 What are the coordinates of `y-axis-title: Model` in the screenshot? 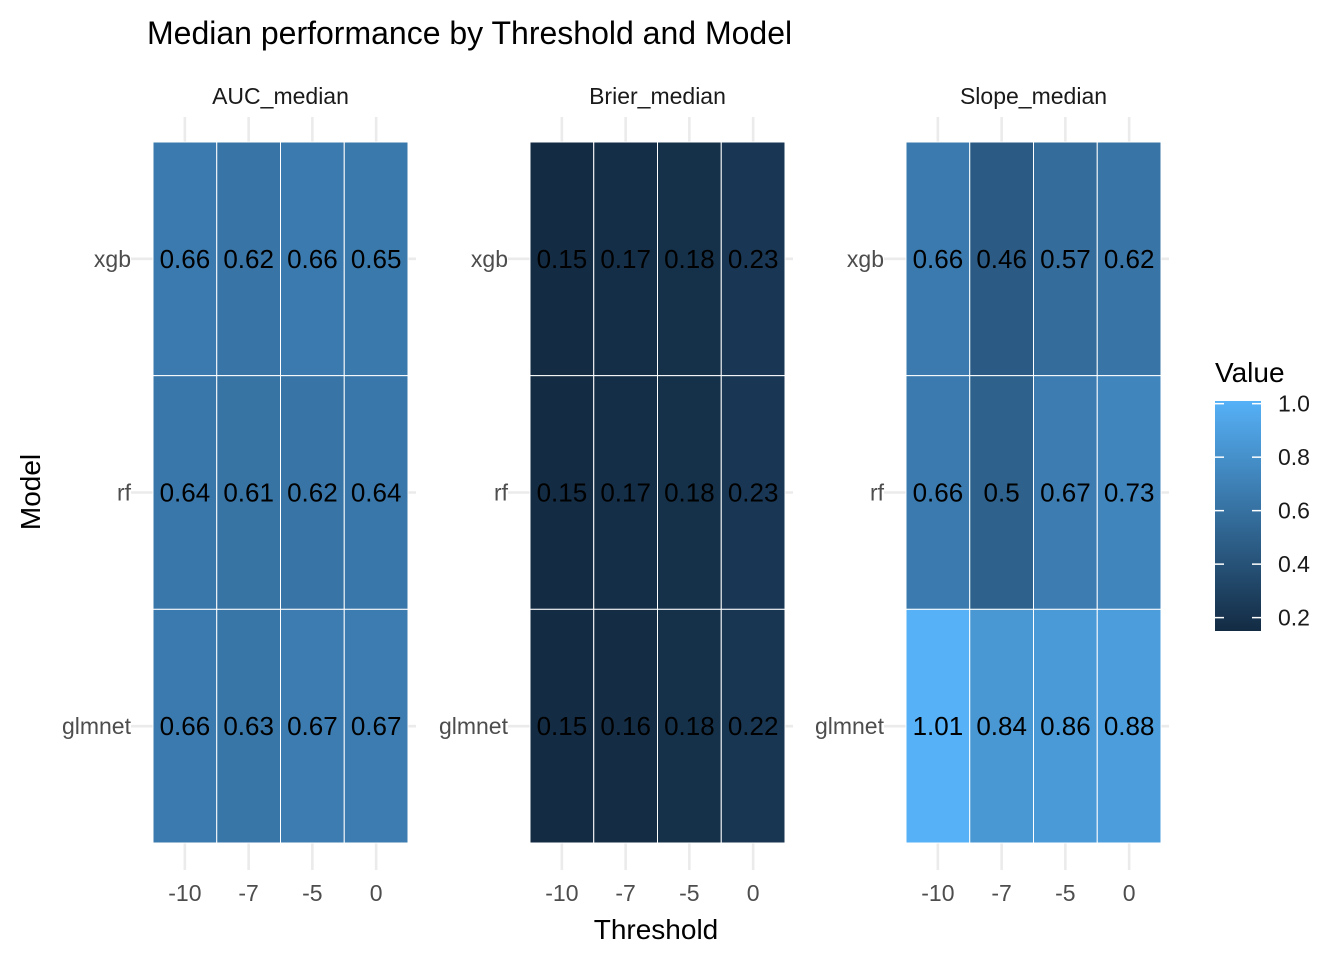 It's located at (30, 492).